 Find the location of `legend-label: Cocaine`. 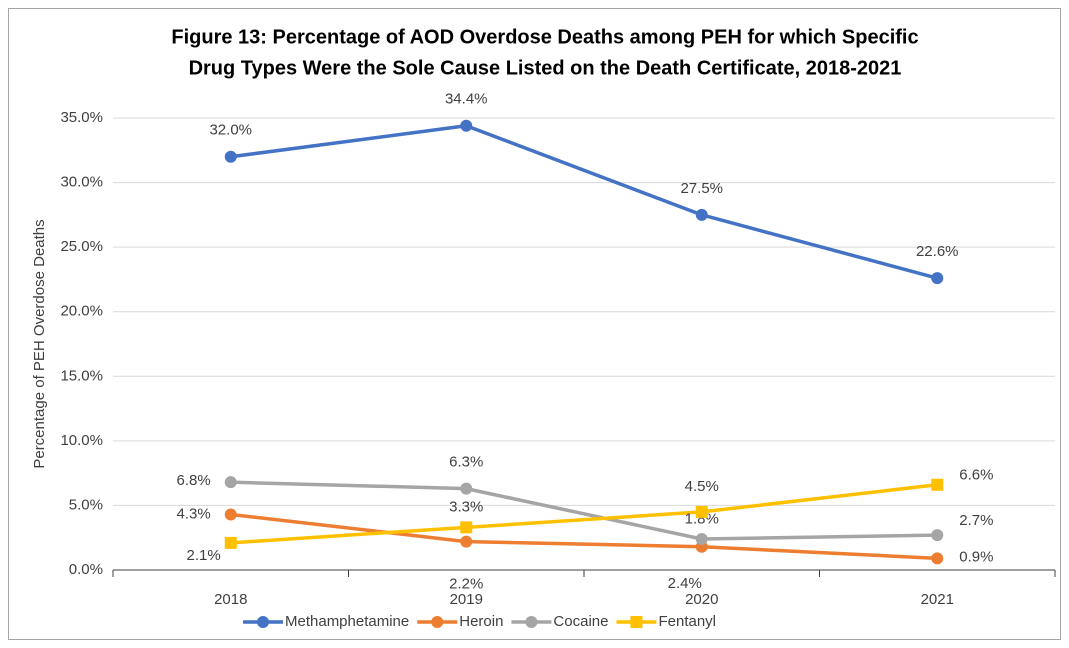

legend-label: Cocaine is located at coordinates (580, 621).